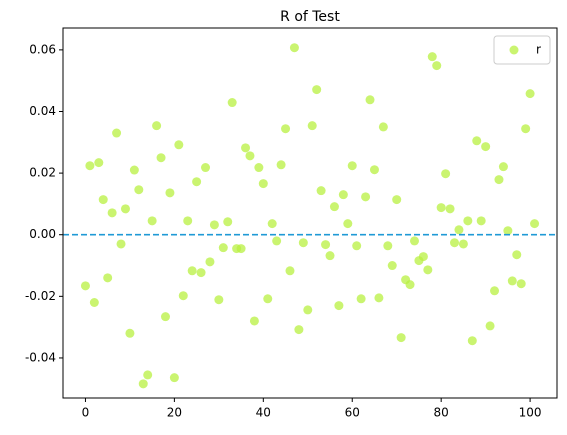 Image resolution: width=567 pixels, height=435 pixels. What do you see at coordinates (40, 357) in the screenshot?
I see `y-tick-label: -0.04` at bounding box center [40, 357].